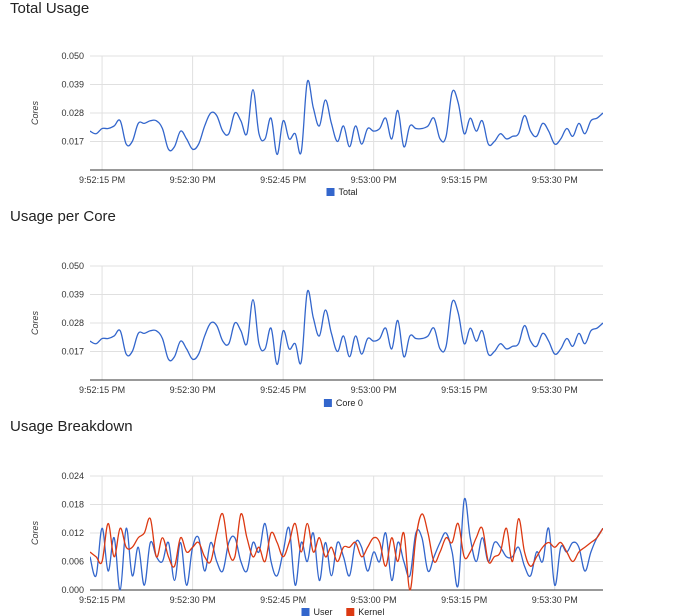  What do you see at coordinates (323, 611) in the screenshot?
I see `legend-label: User` at bounding box center [323, 611].